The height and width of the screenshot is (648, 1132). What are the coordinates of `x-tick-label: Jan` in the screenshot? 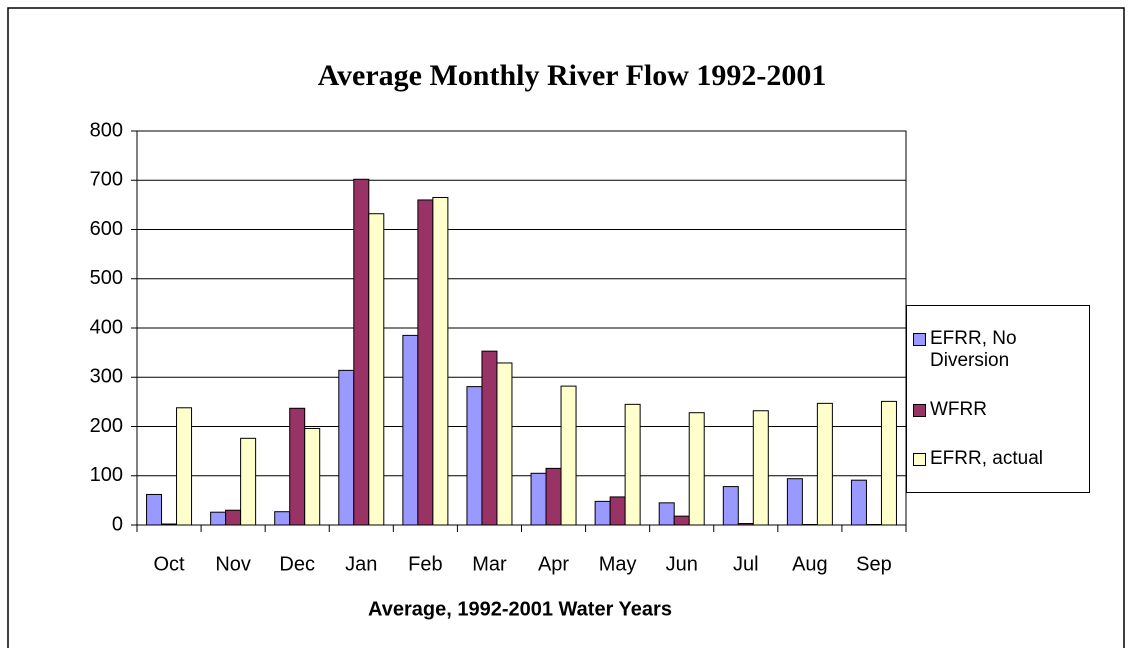 It's located at (361, 564).